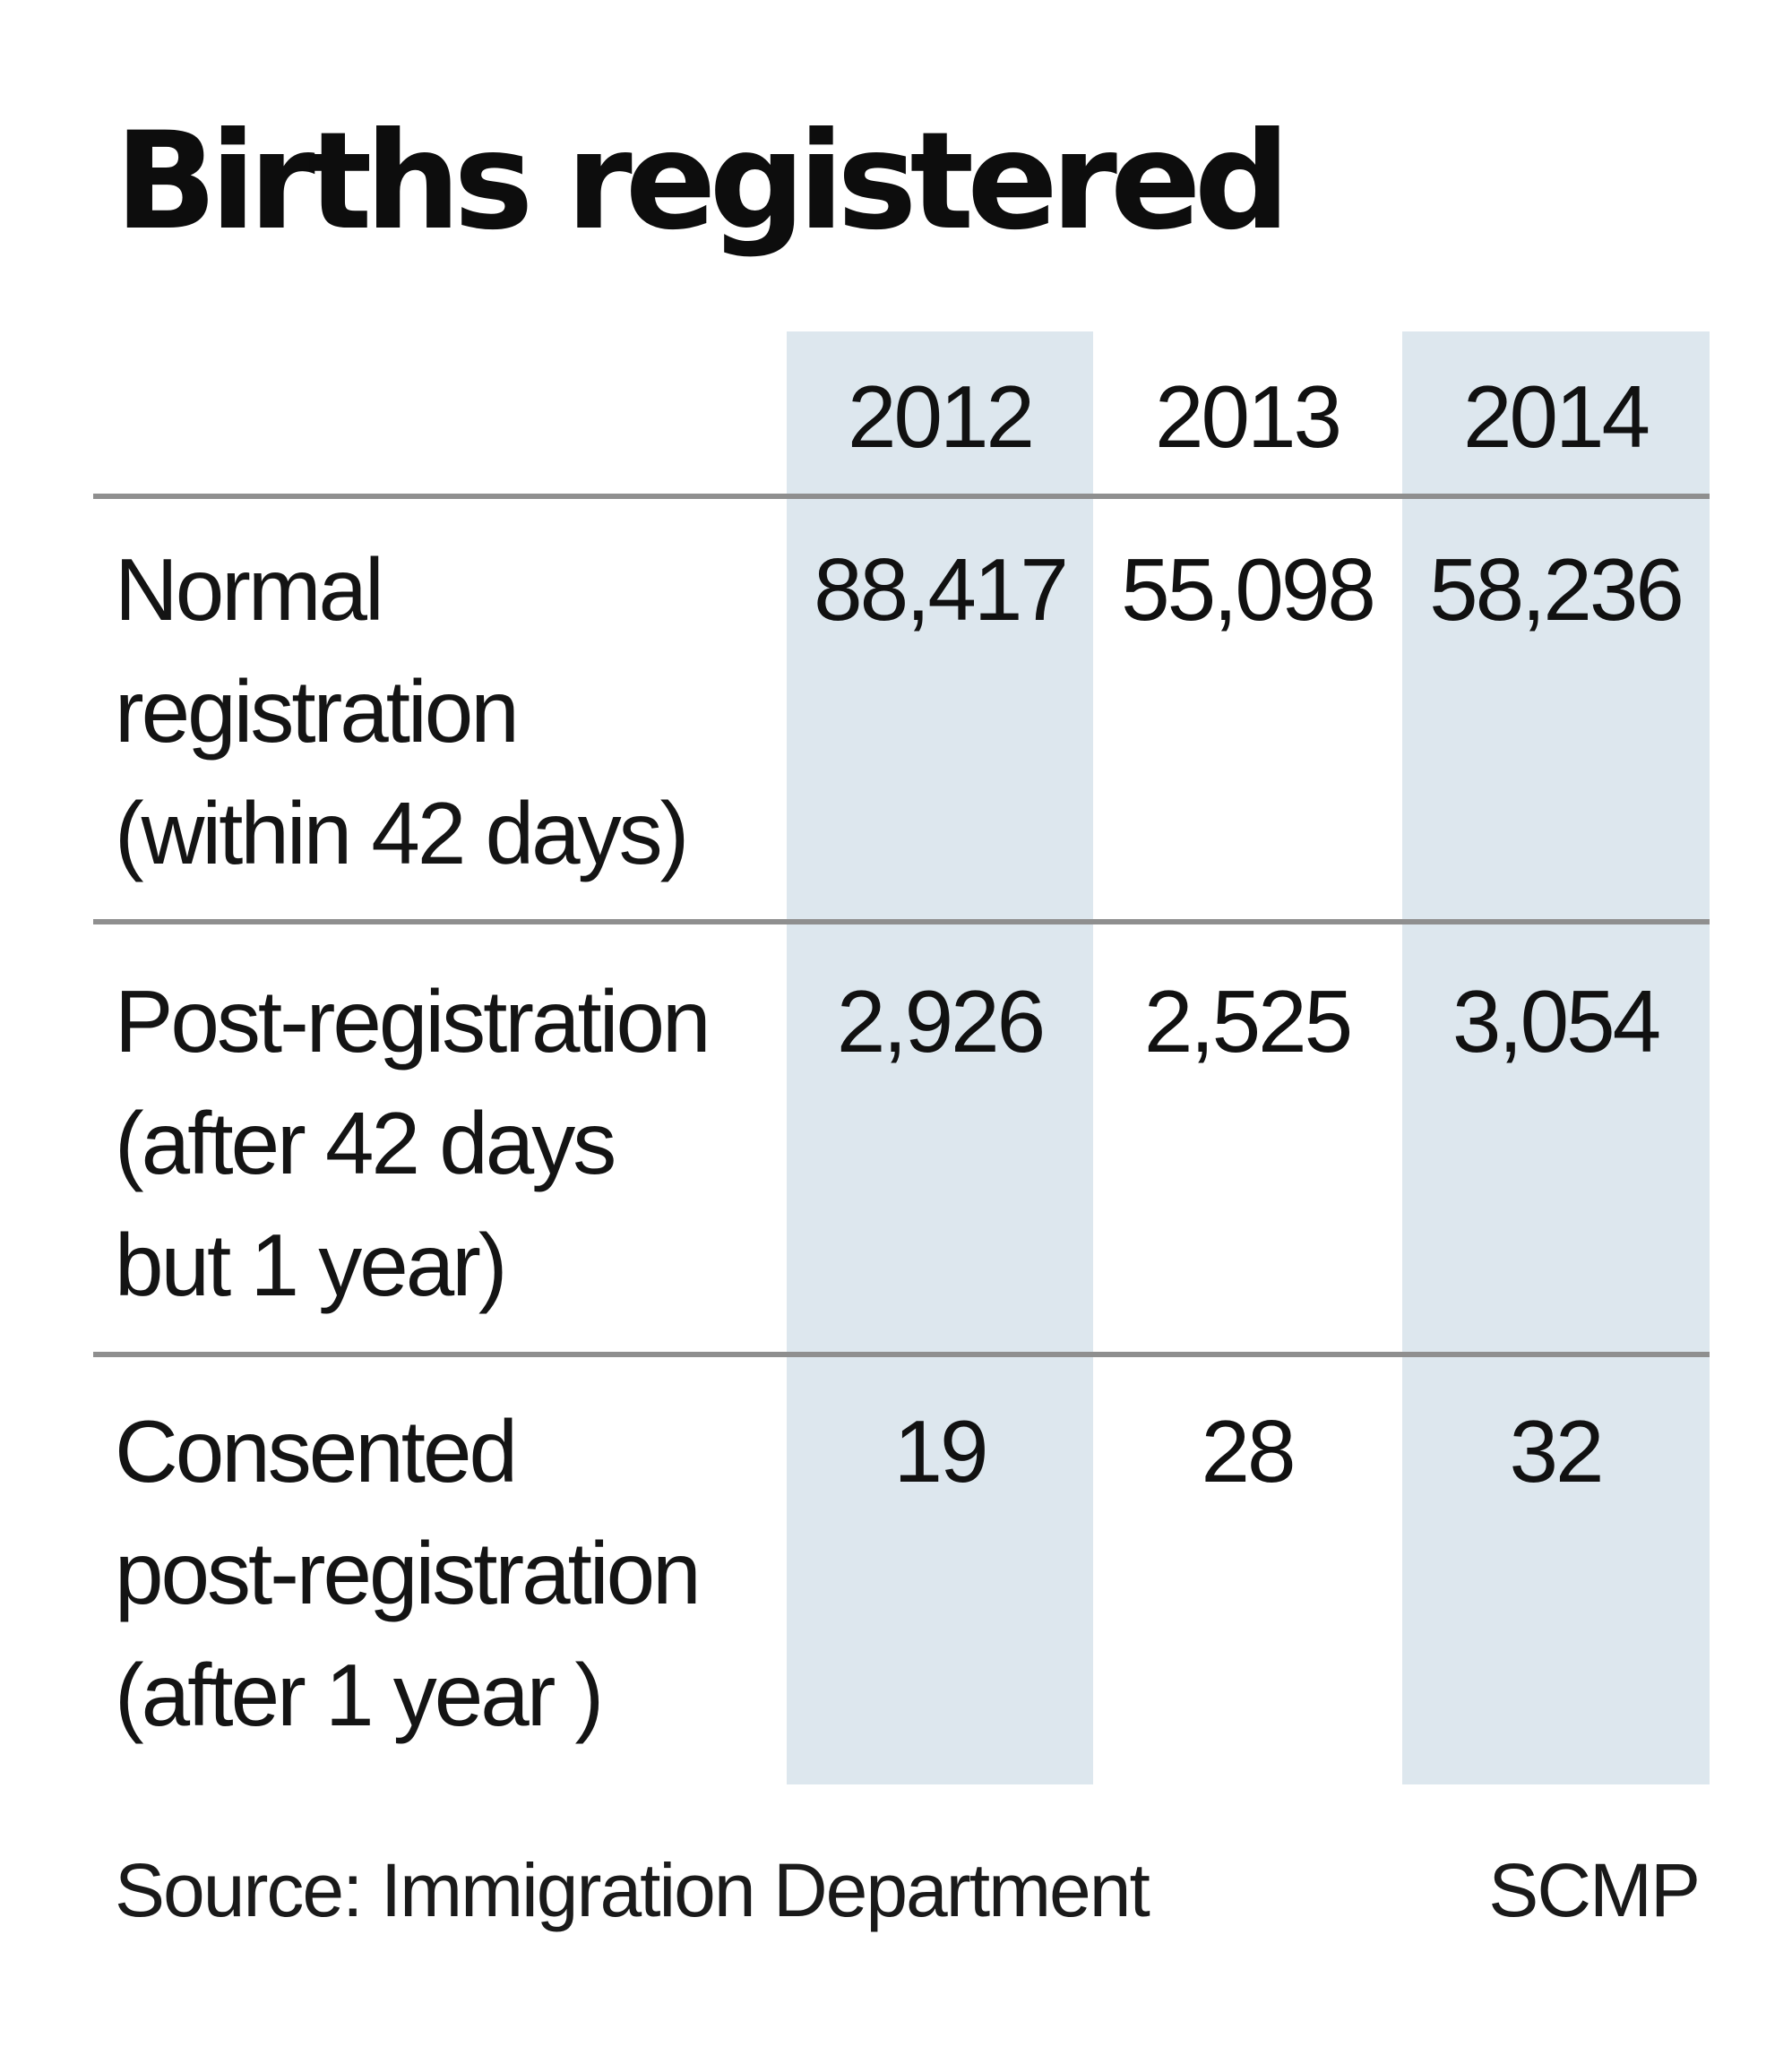 This screenshot has width=1792, height=2055. I want to click on cell-consented-2014: 32, so click(1557, 1451).